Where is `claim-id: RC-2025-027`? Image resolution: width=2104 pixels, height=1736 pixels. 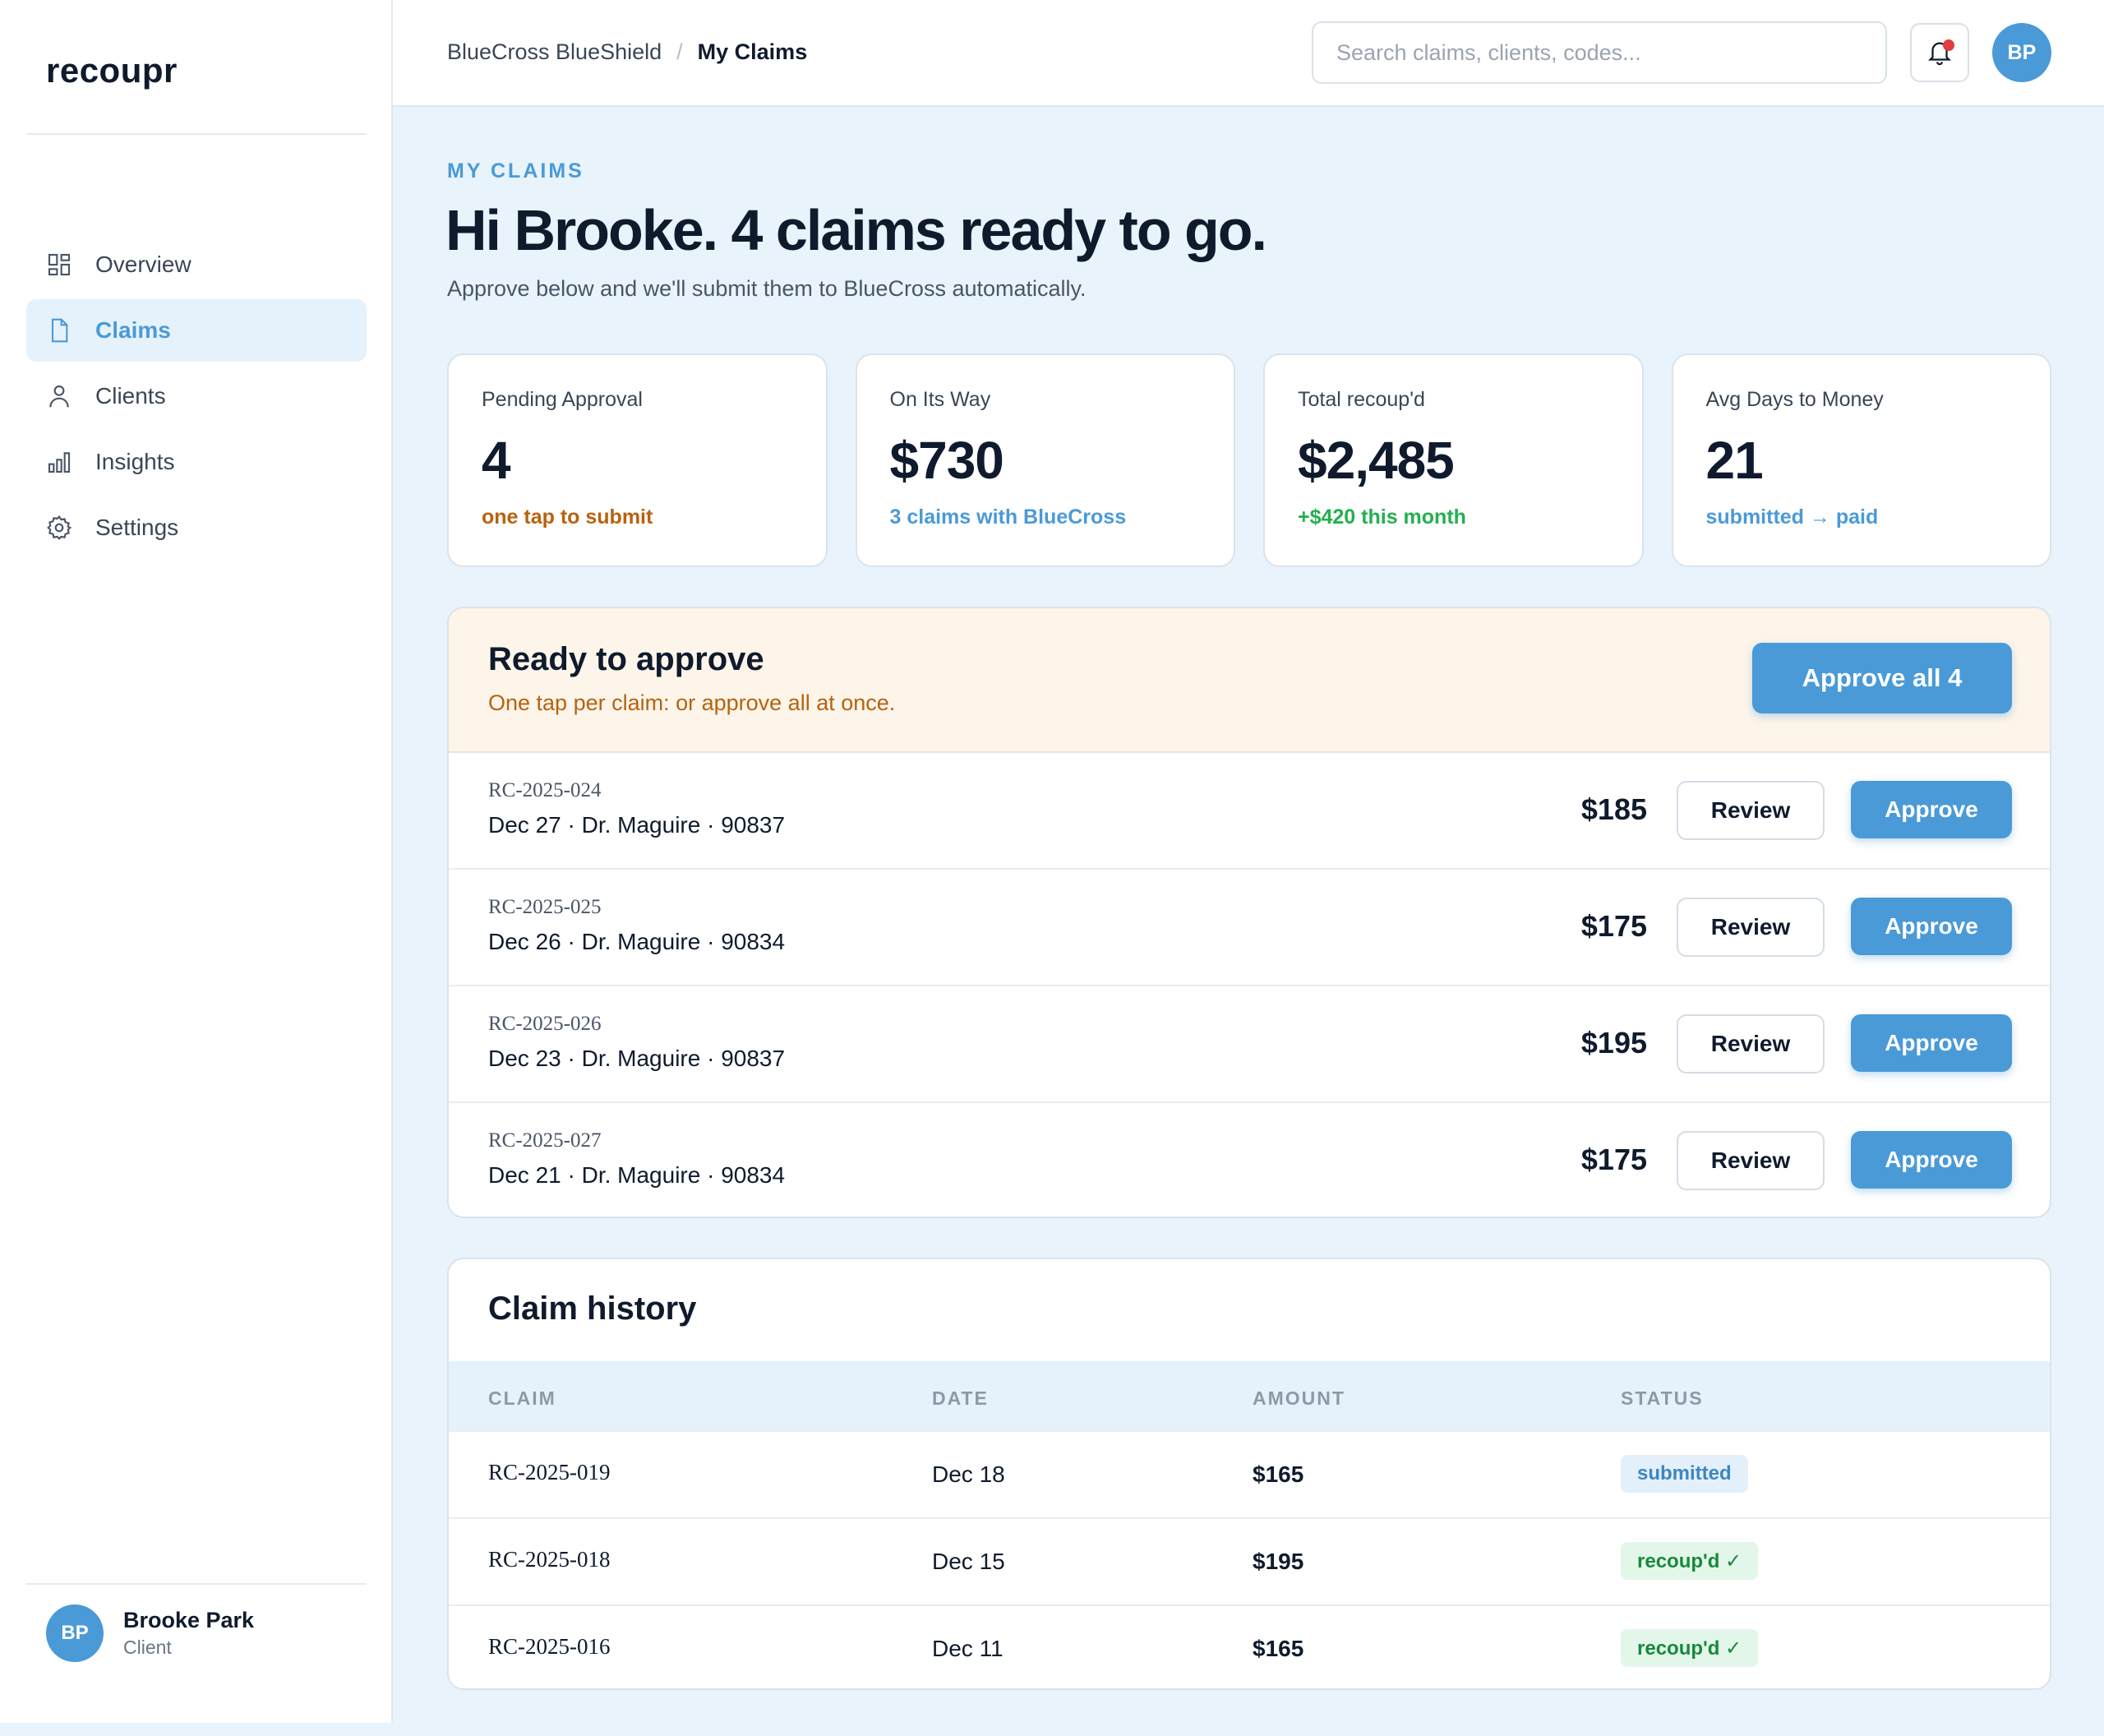 claim-id: RC-2025-027 is located at coordinates (545, 1140).